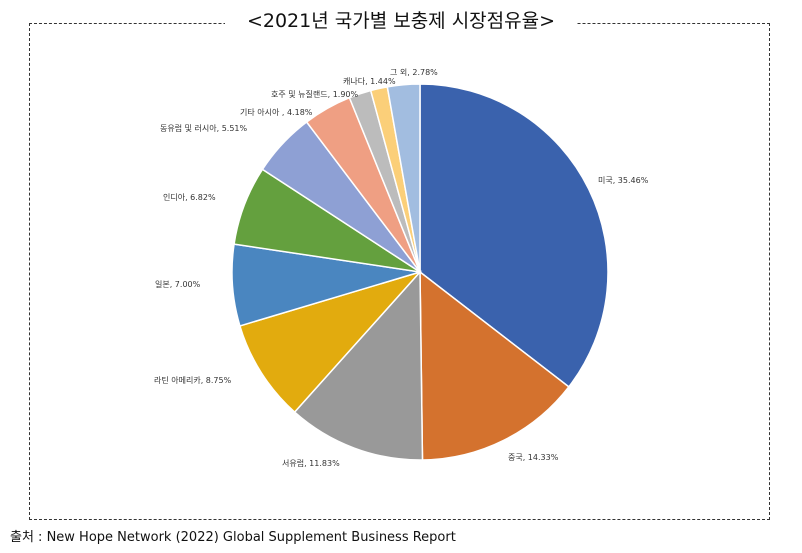 The height and width of the screenshot is (553, 802). What do you see at coordinates (623, 180) in the screenshot?
I see `data-label-0: 미국, 35.46%` at bounding box center [623, 180].